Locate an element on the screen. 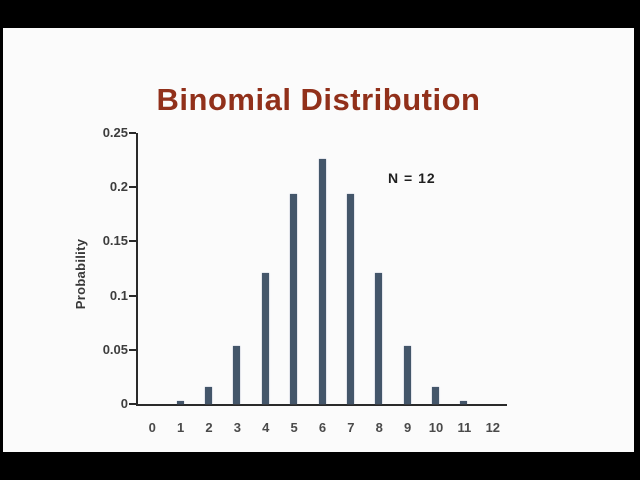 The image size is (640, 480). x-tick-label: 6 is located at coordinates (322, 427).